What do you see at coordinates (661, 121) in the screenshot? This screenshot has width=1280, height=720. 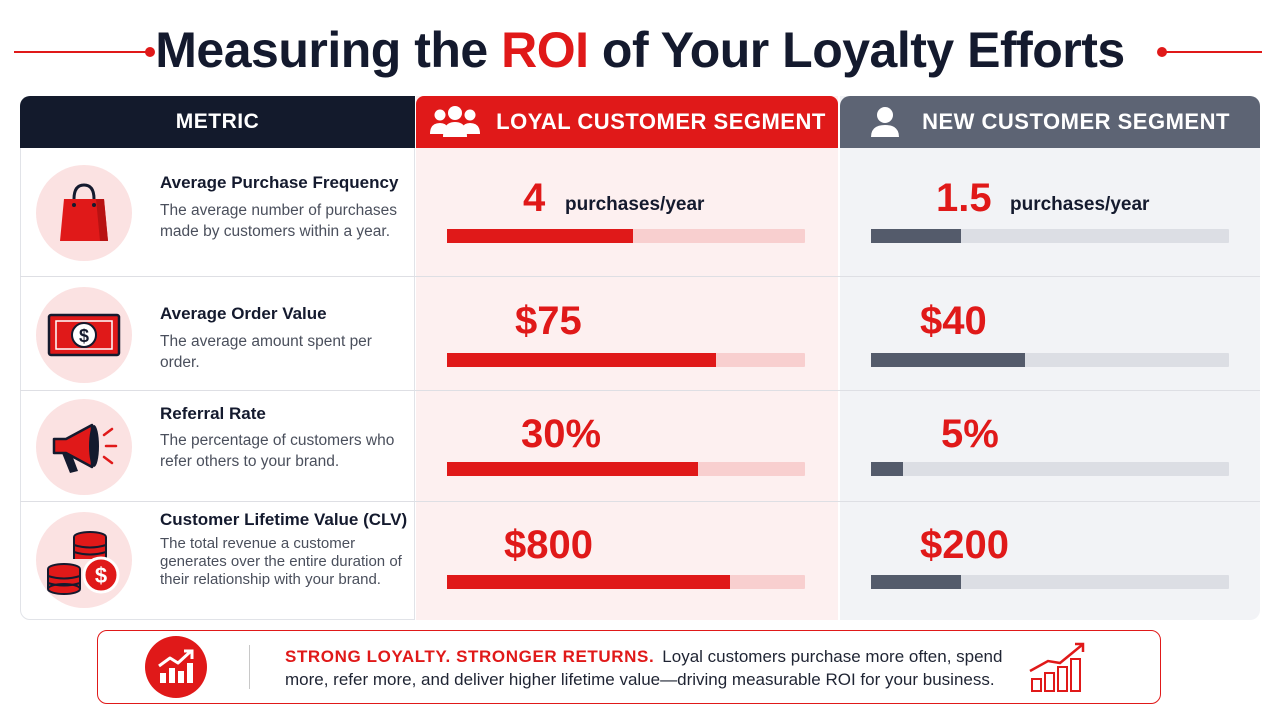 I see `header-loyal-label: LOYAL CUSTOMER SEGMENT` at bounding box center [661, 121].